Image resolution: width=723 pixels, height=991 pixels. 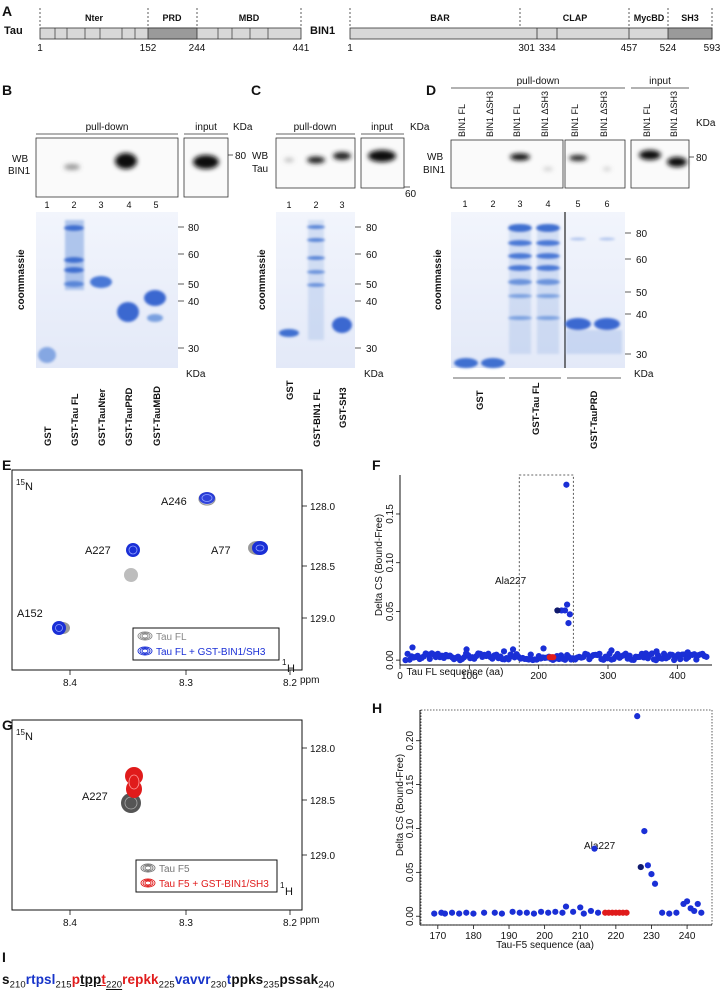 What do you see at coordinates (207, 499) in the screenshot?
I see `peak-a246` at bounding box center [207, 499].